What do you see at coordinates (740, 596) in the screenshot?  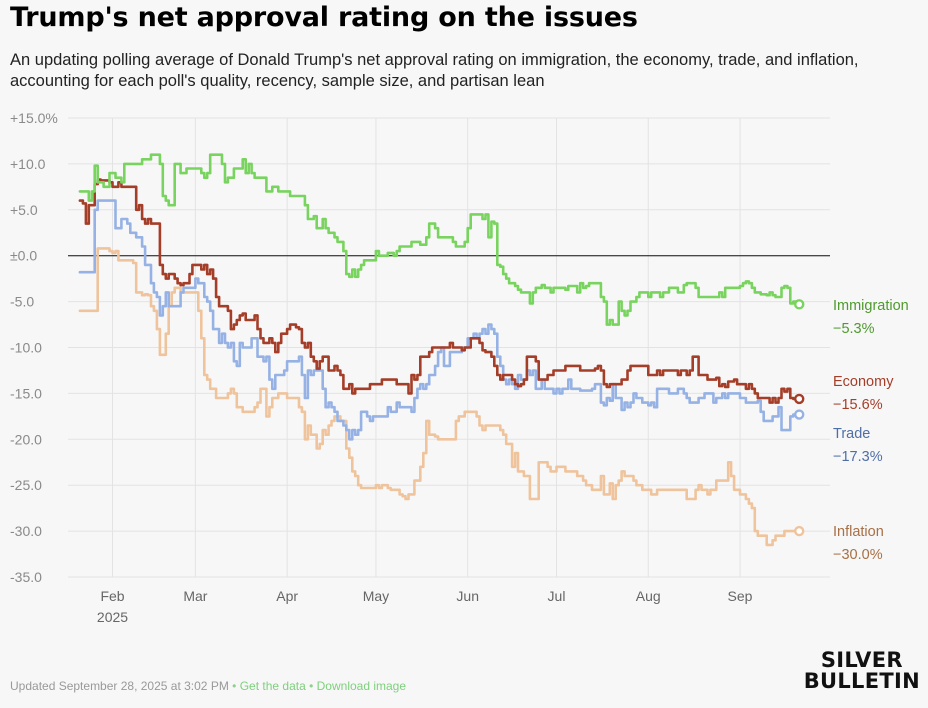 I see `x-tick-label: Sep` at bounding box center [740, 596].